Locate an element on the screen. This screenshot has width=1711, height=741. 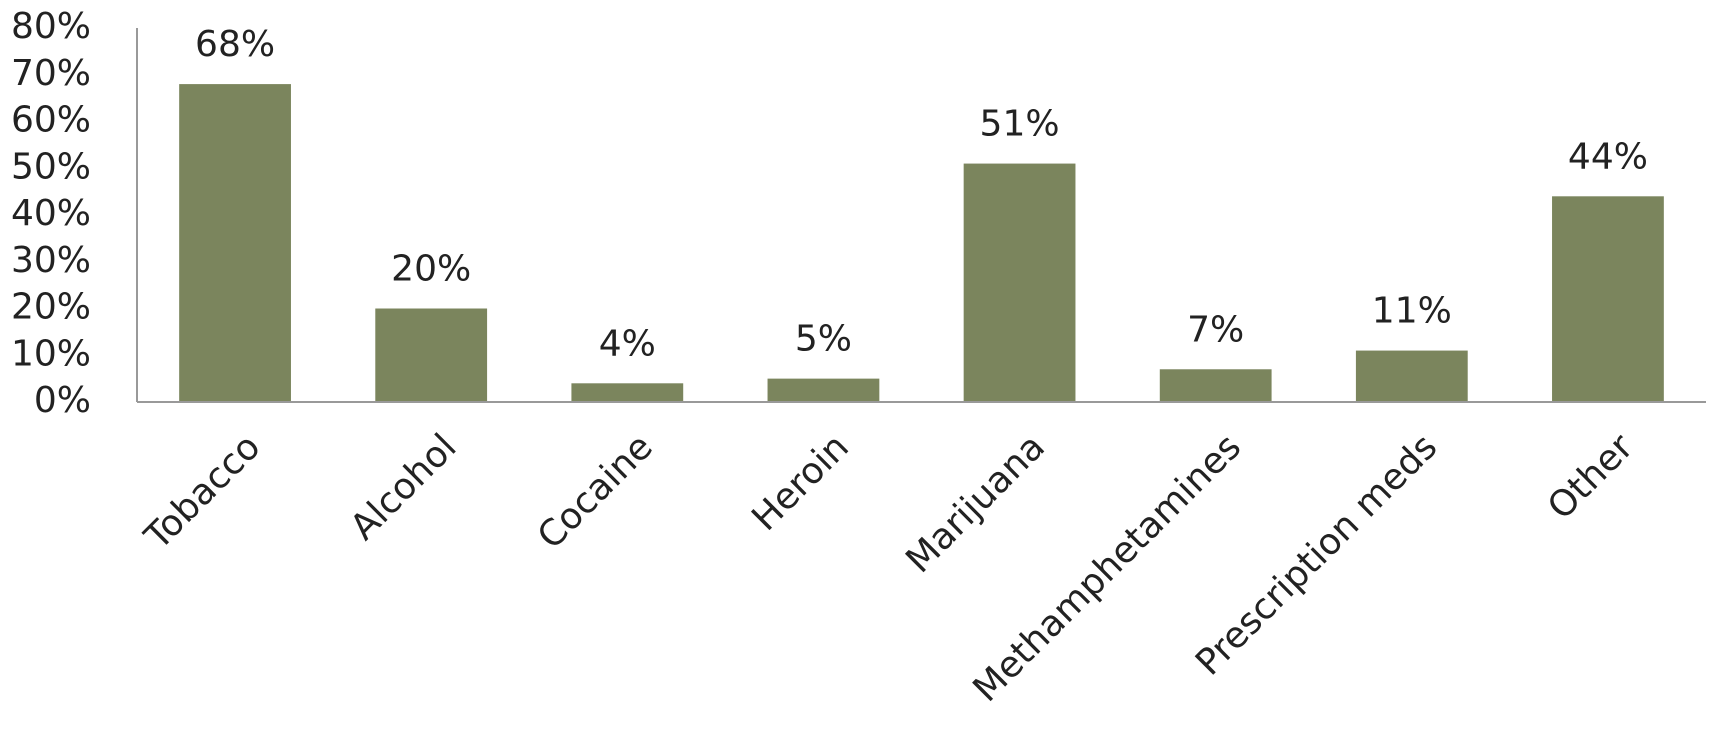
data-label: 5% is located at coordinates (823, 339).